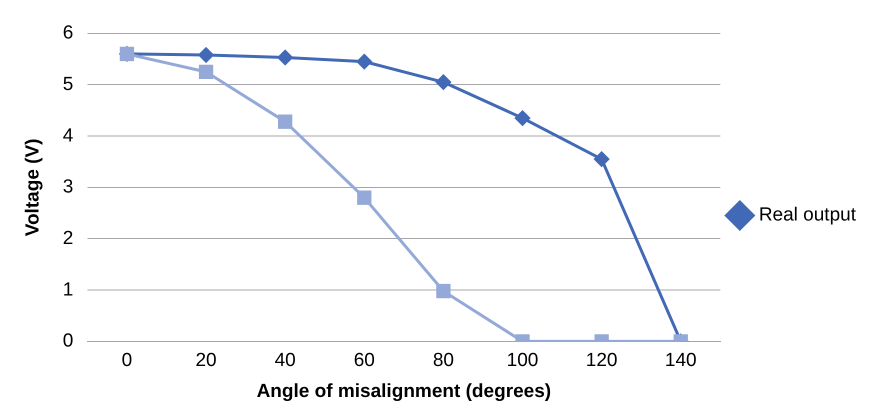 This screenshot has width=886, height=416. I want to click on y-tick-label: 1, so click(68, 289).